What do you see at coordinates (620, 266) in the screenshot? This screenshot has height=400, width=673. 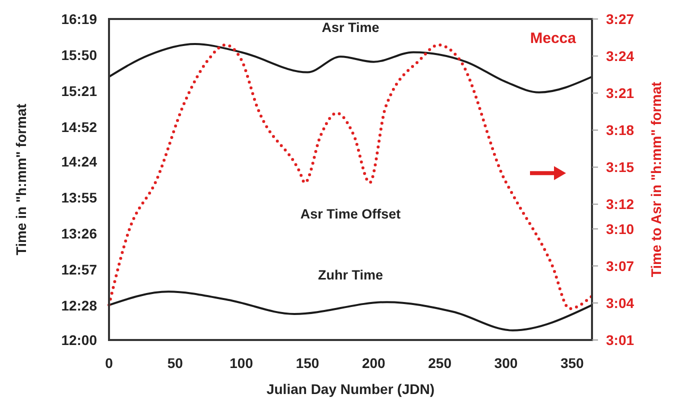 I see `y2-tick-label: 3:07` at bounding box center [620, 266].